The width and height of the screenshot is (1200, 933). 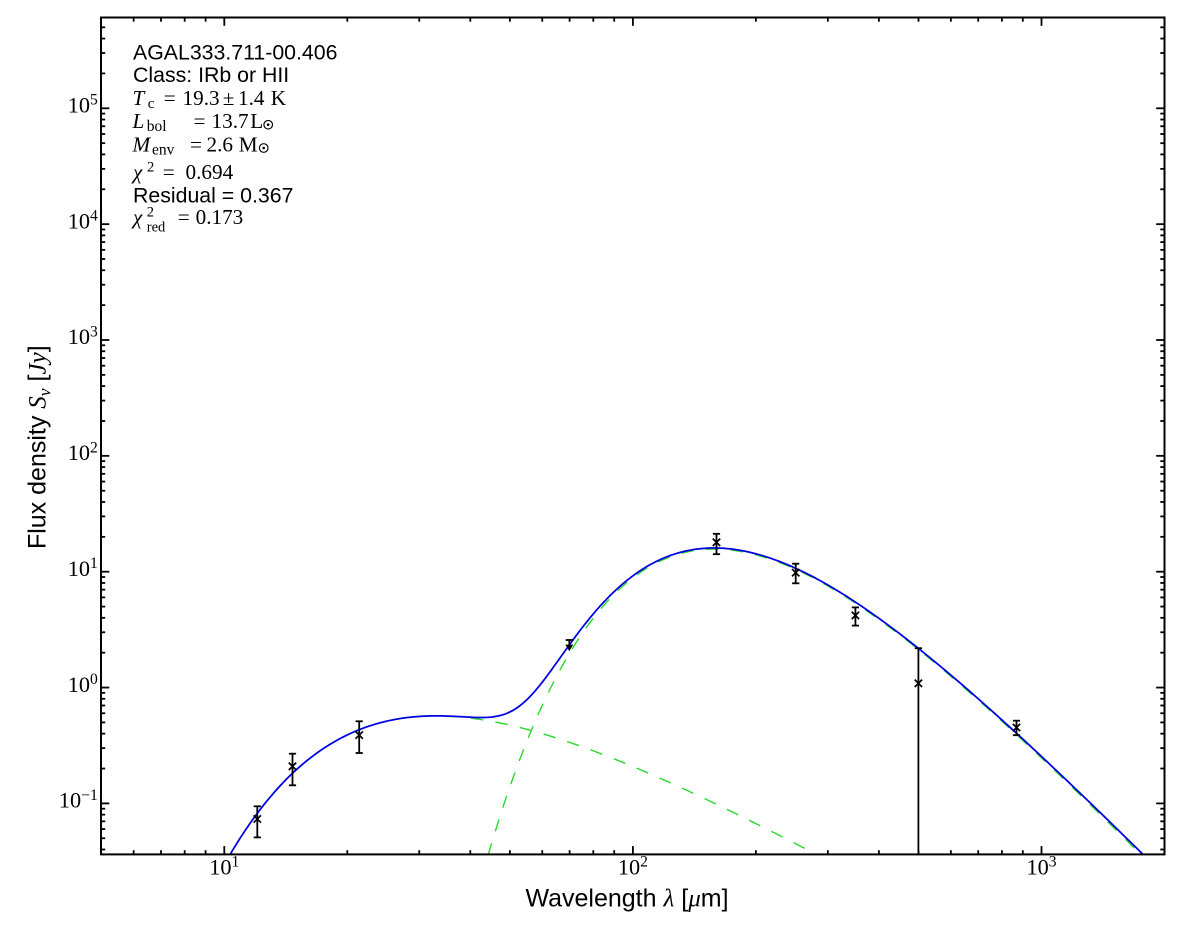 I want to click on svg-text: 10−1, so click(x=78, y=800).